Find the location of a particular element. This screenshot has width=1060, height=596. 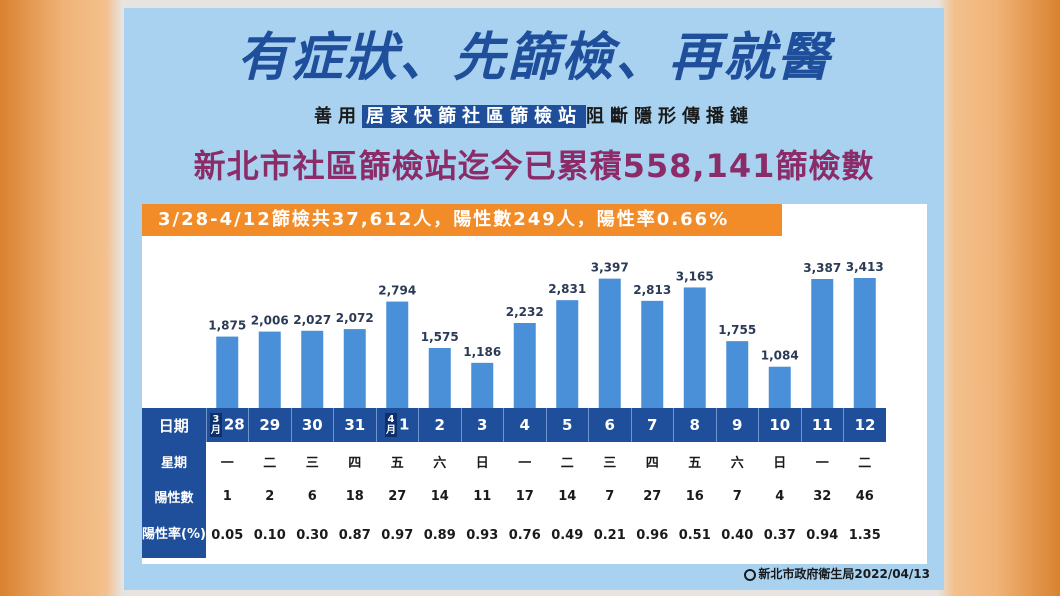

positive-cell: 1 is located at coordinates (227, 496).